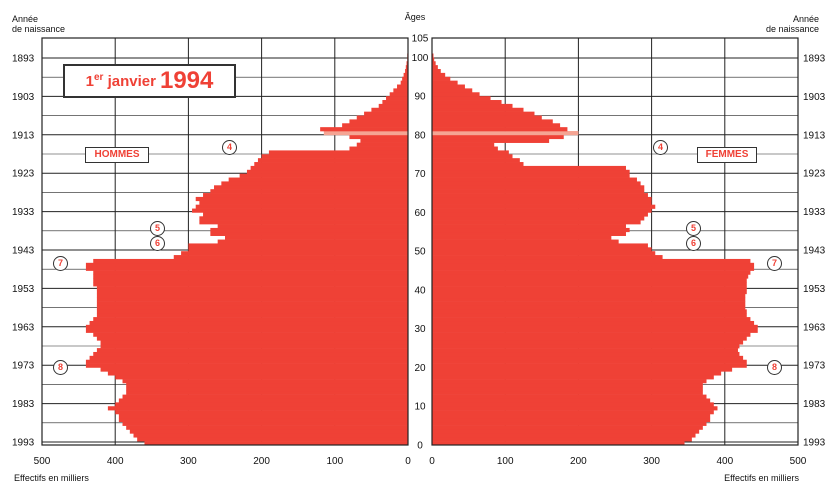 The width and height of the screenshot is (829, 489). I want to click on birth-year-tick-left: 1953, so click(23, 289).